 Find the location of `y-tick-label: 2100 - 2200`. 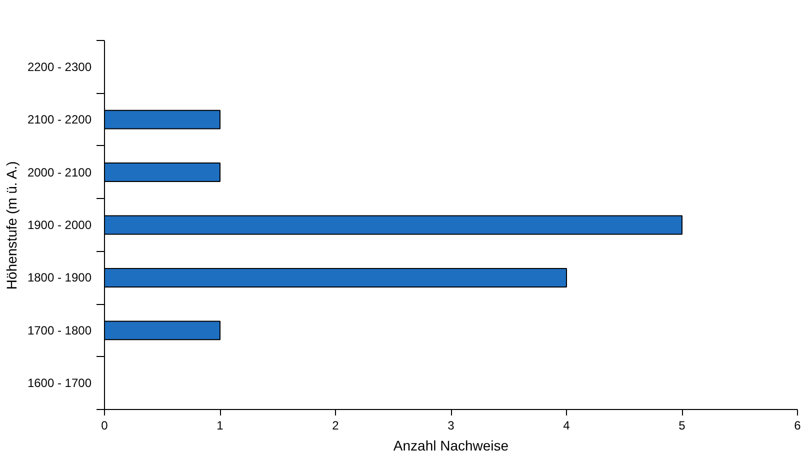

y-tick-label: 2100 - 2200 is located at coordinates (59, 119).